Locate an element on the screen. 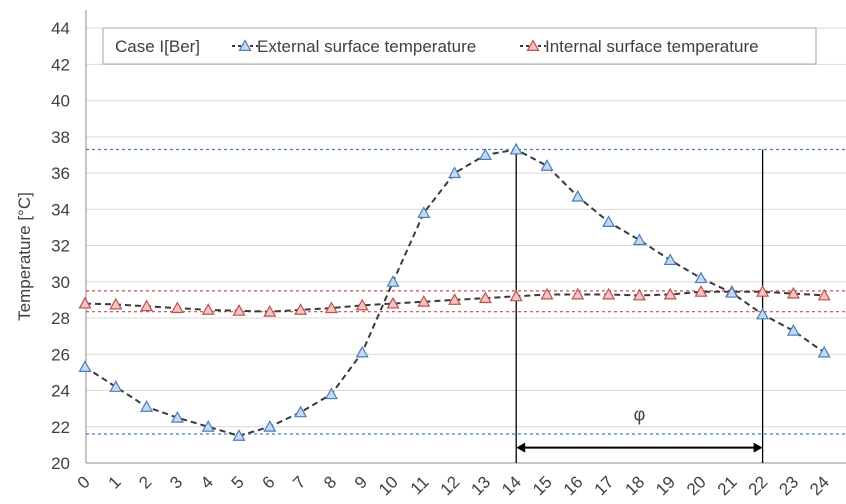 This screenshot has width=846, height=504. annotation-layer: φ is located at coordinates (639, 429).